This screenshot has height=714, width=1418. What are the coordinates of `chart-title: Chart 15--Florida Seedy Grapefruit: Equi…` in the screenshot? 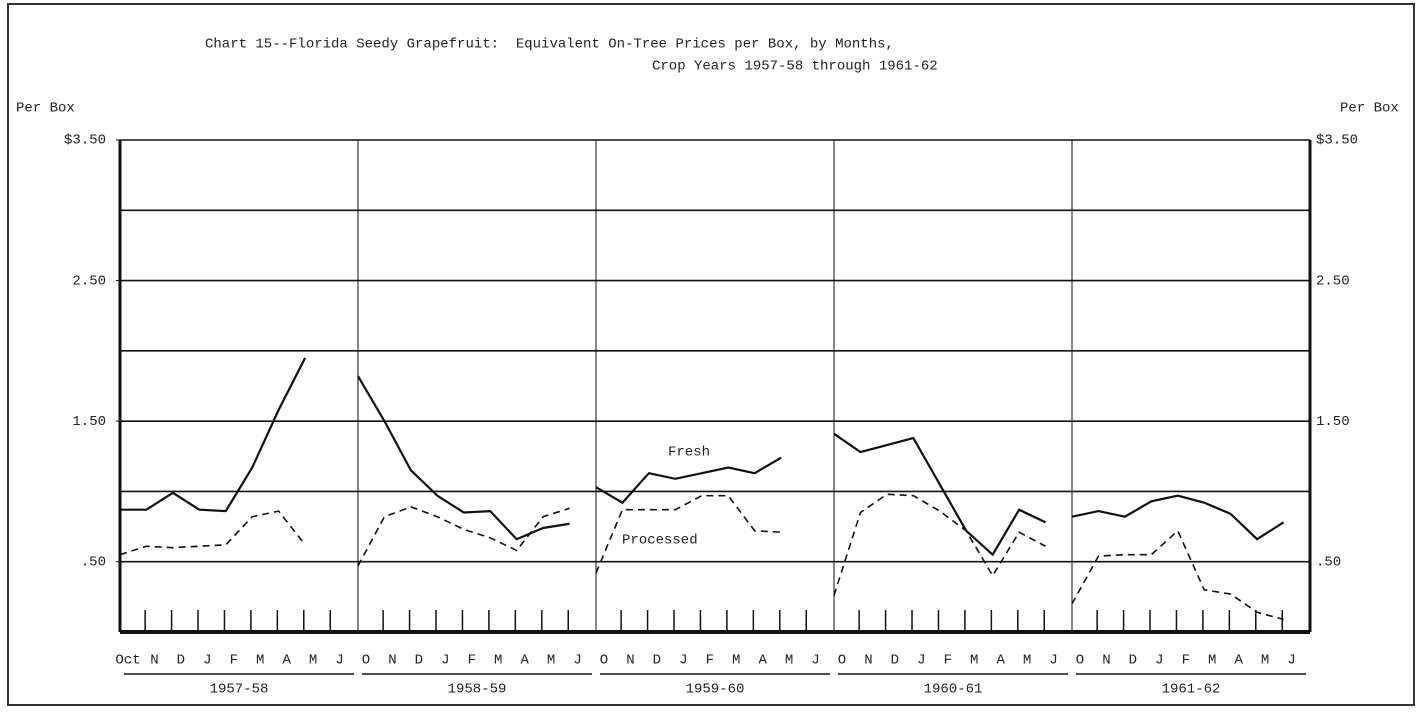 It's located at (549, 45).